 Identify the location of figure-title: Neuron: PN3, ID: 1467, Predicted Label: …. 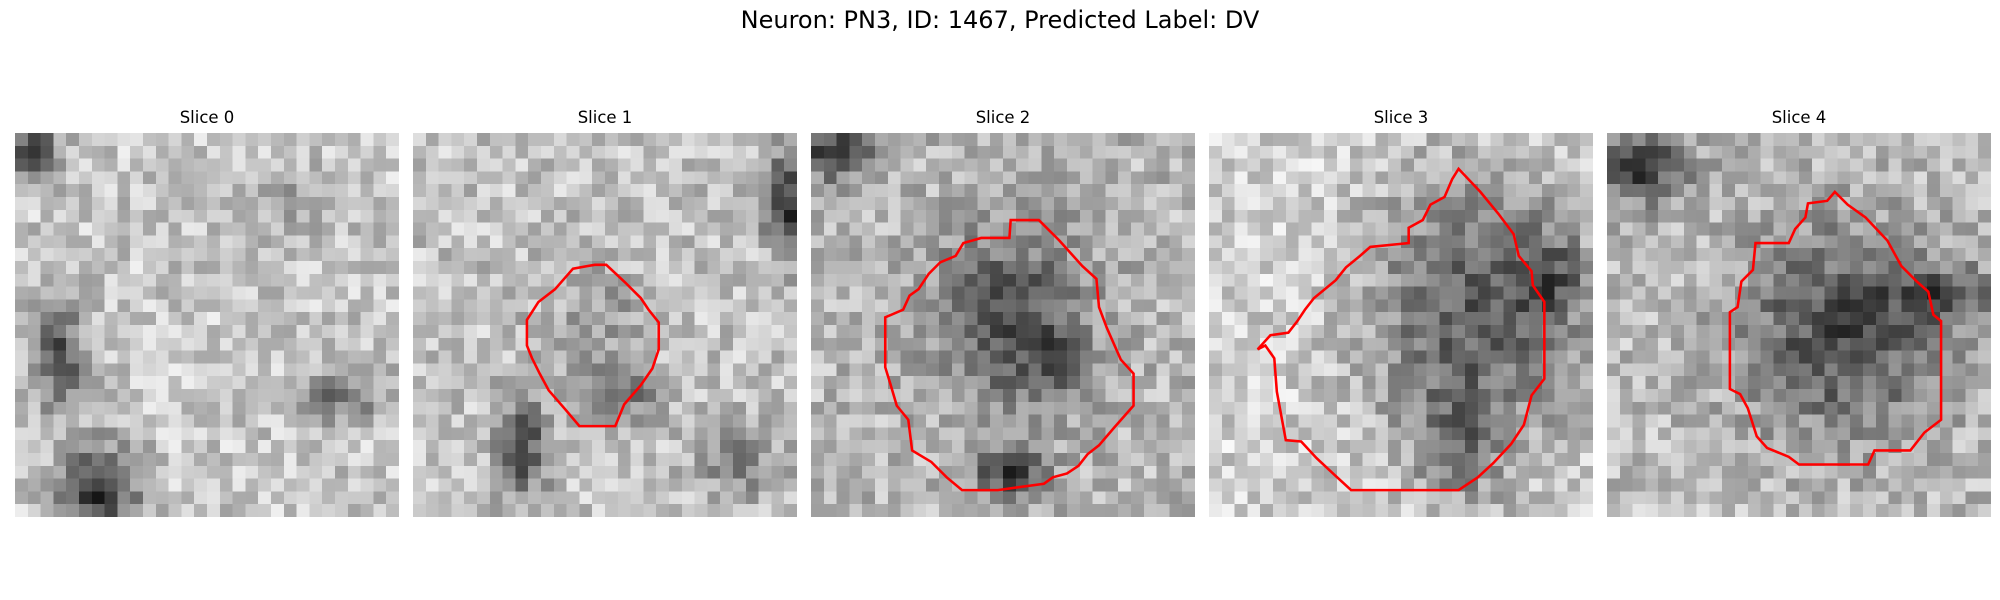
(1000, 20).